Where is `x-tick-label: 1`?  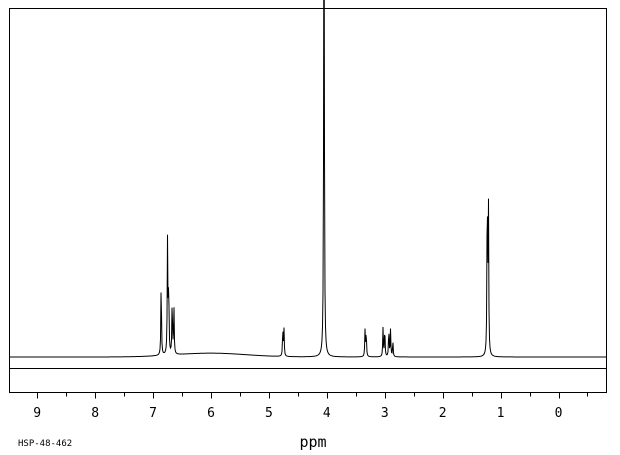
x-tick-label: 1 is located at coordinates (501, 413).